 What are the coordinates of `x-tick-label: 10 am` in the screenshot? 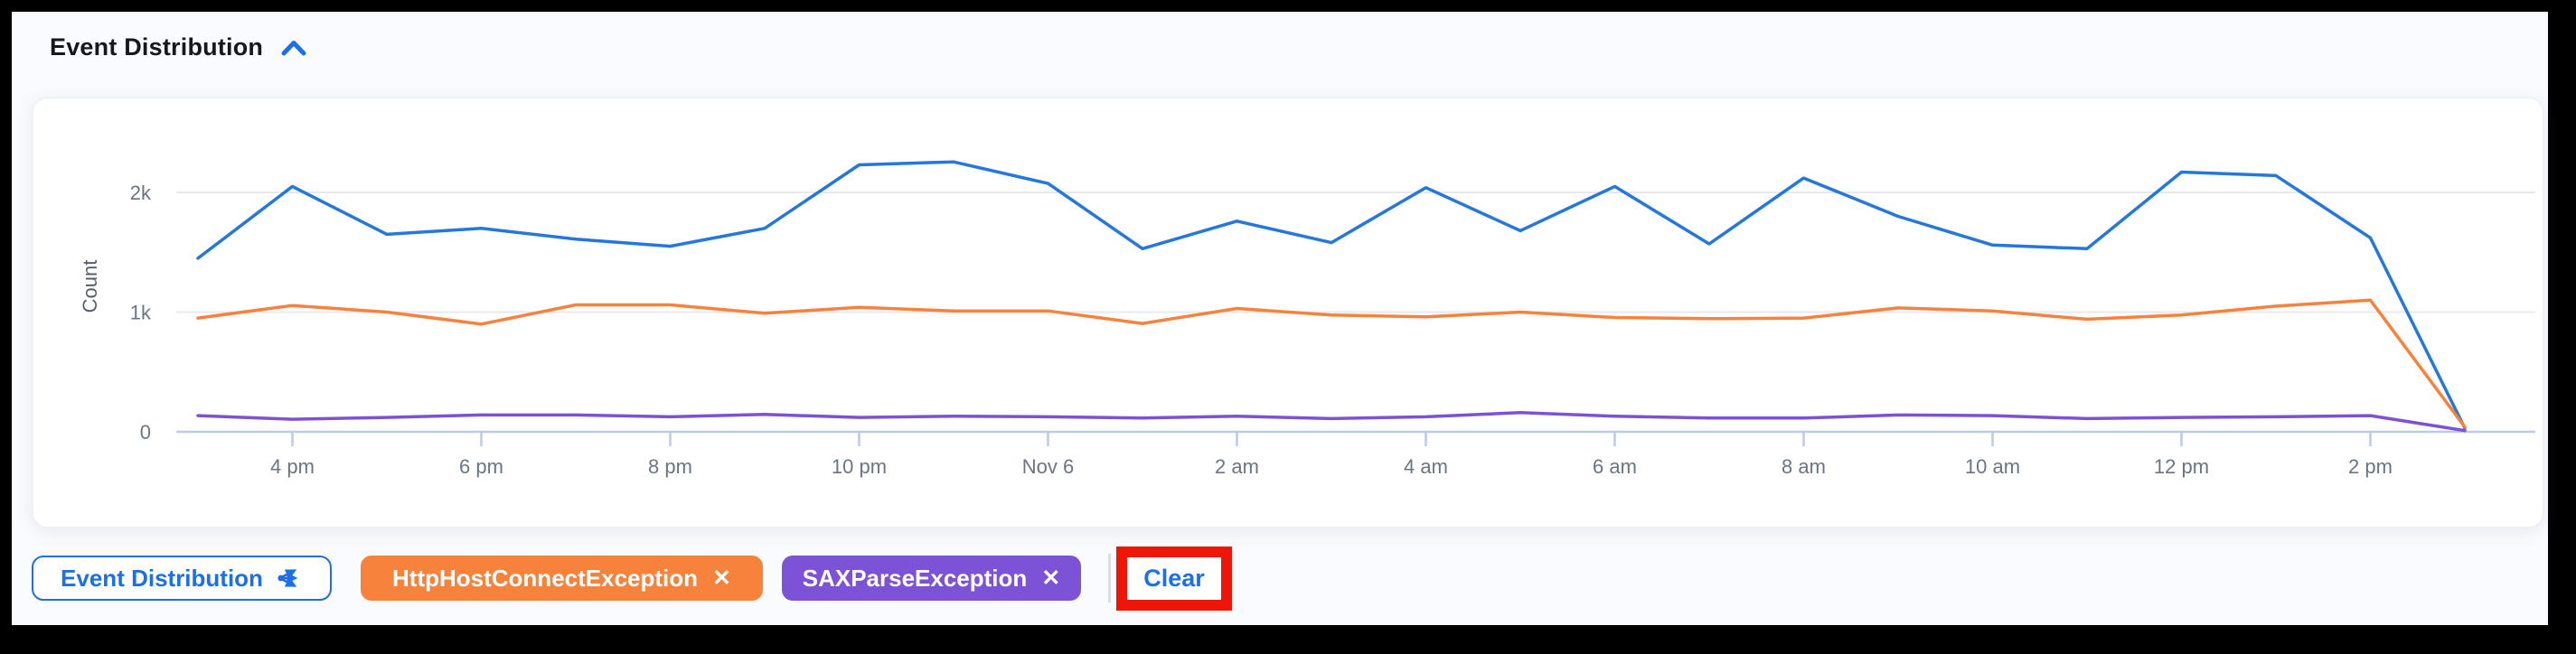 It's located at (1993, 467).